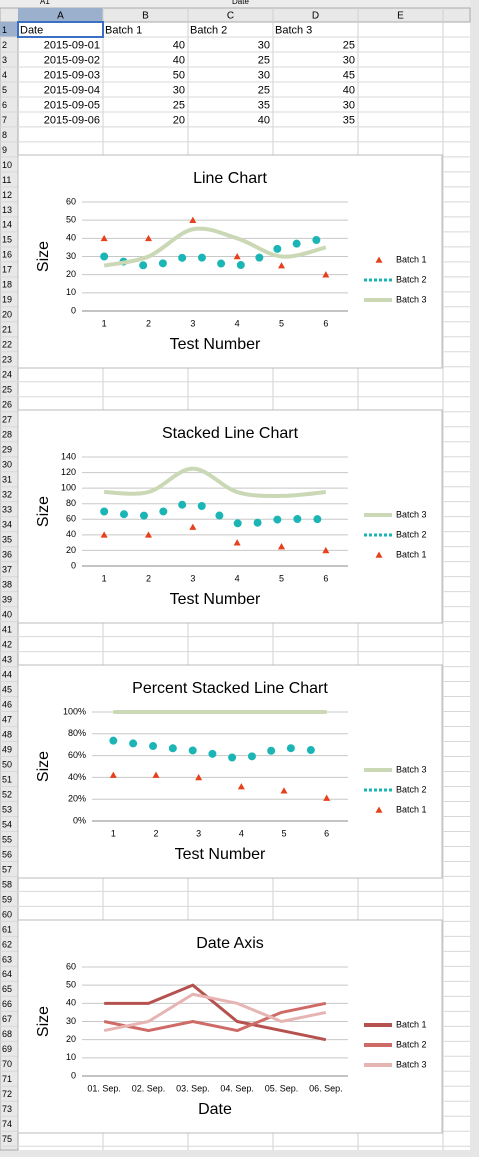  Describe the element at coordinates (7, 809) in the screenshot. I see `row-number: 53` at that location.